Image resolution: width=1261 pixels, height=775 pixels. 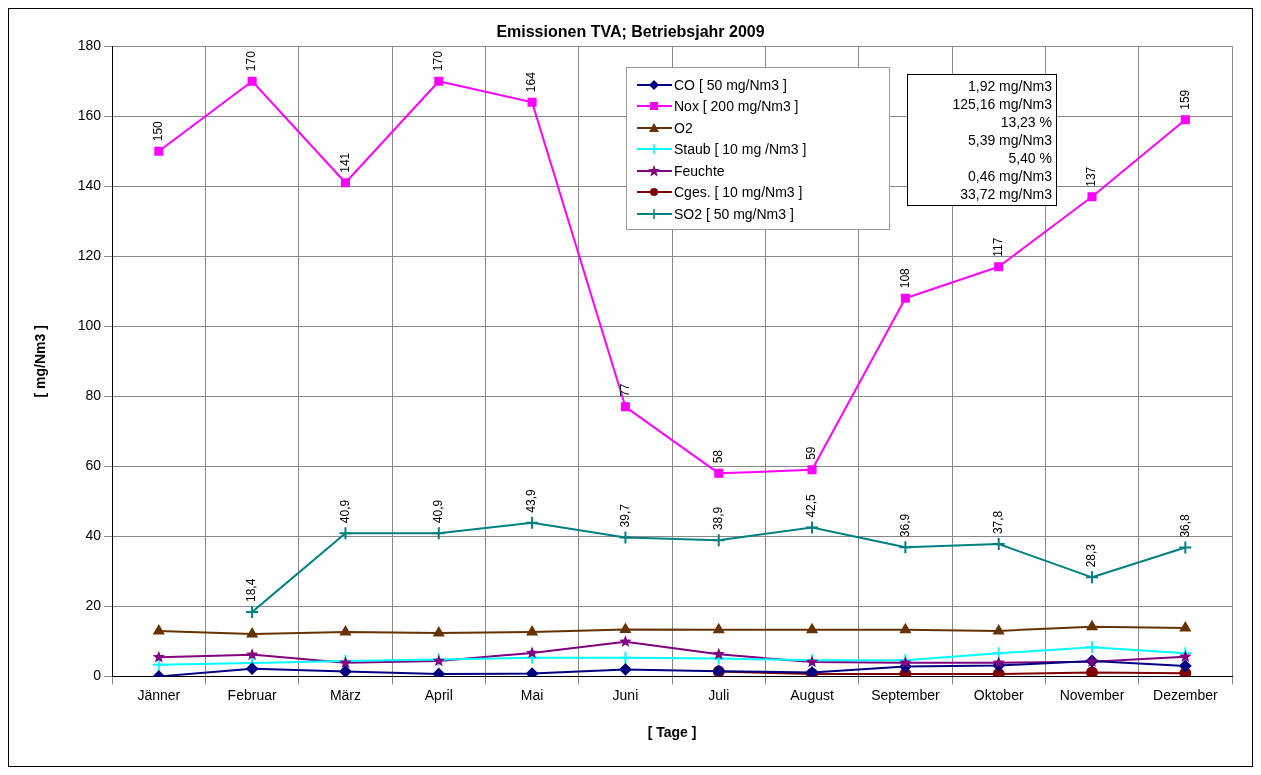 I want to click on legend-label: Feuchte, so click(x=699, y=170).